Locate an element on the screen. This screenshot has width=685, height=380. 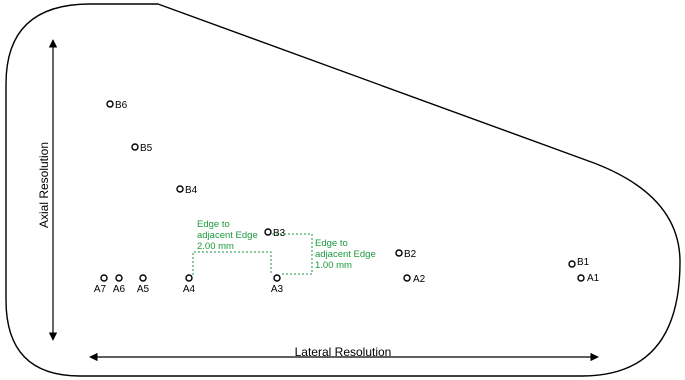
label-b5: B5 is located at coordinates (146, 148).